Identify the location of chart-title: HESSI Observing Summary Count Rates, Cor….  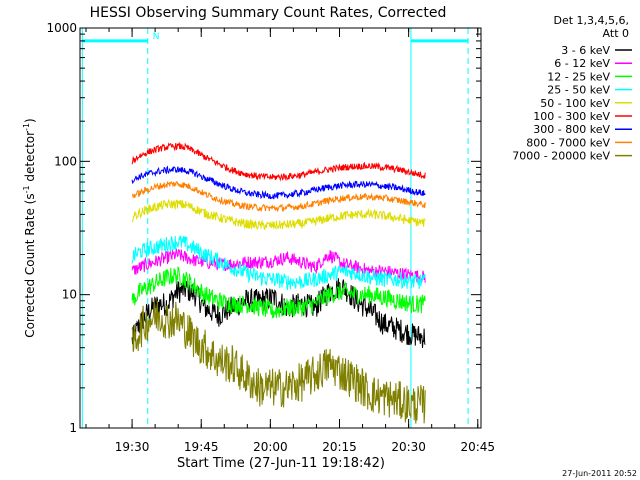
(268, 13).